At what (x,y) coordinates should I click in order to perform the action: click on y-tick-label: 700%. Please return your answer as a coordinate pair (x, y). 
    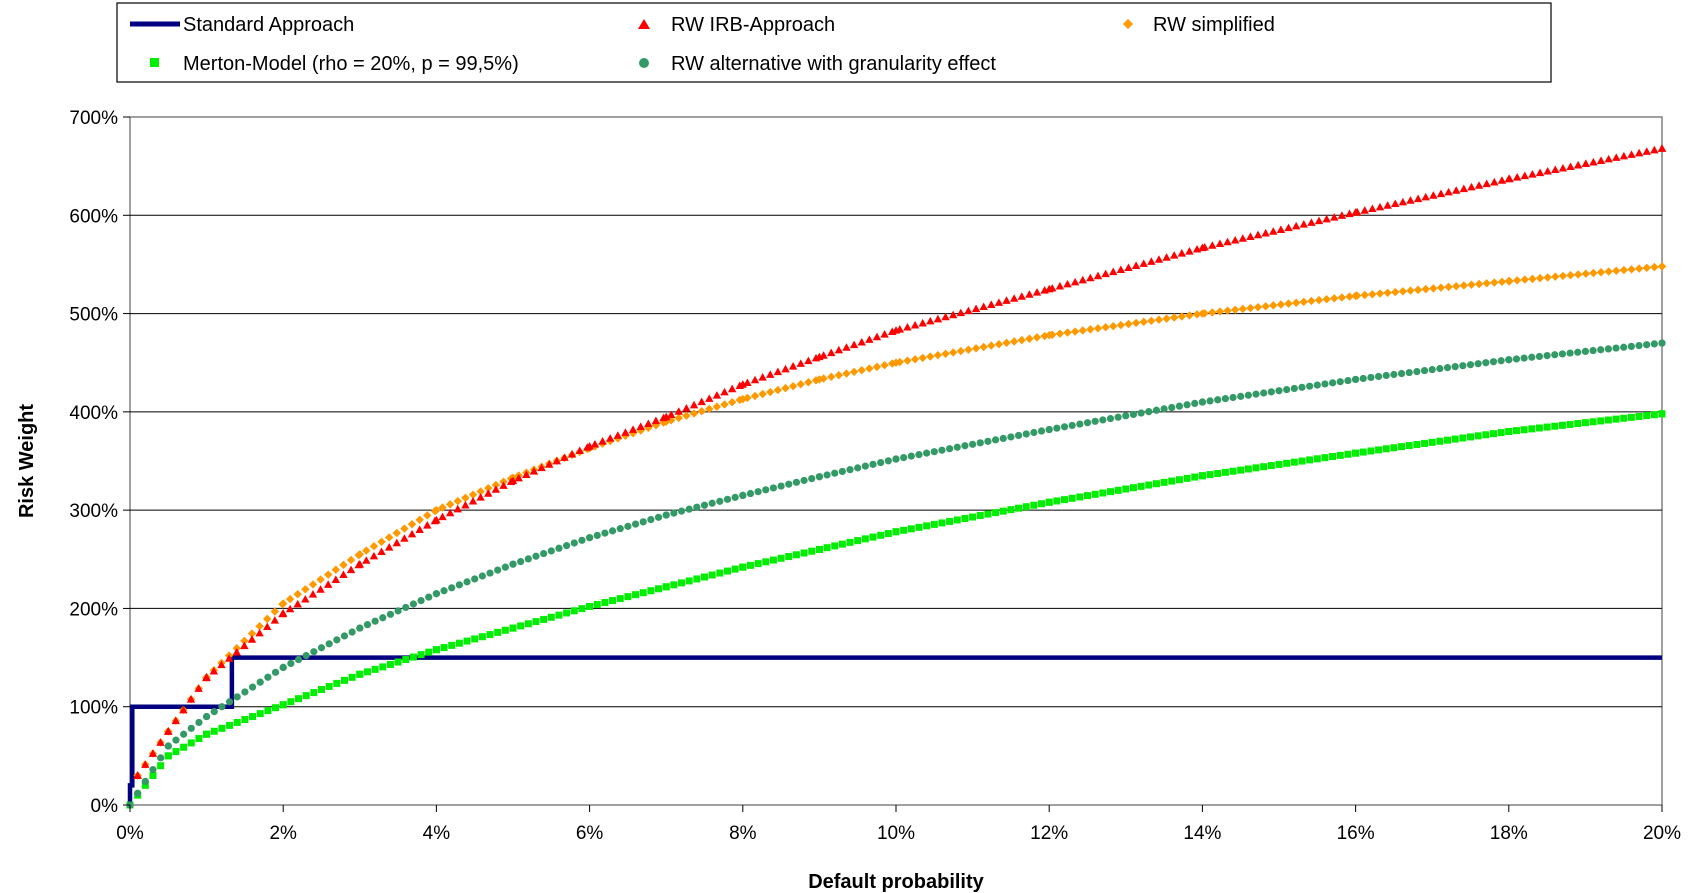
    Looking at the image, I should click on (93, 118).